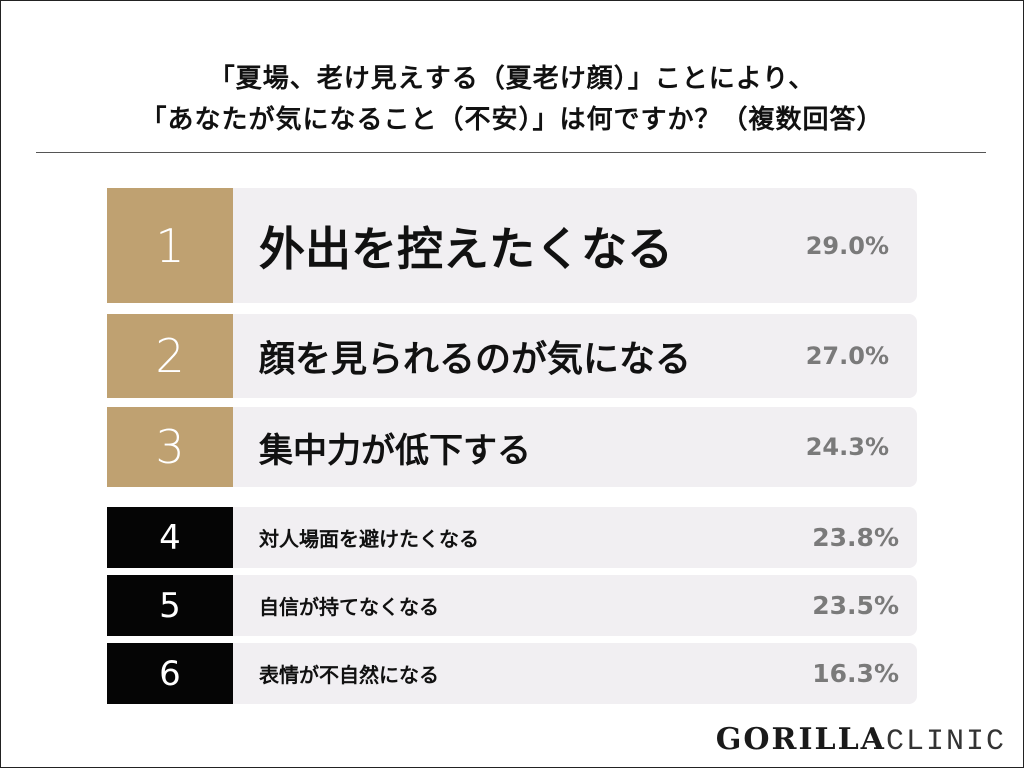  What do you see at coordinates (512, 79) in the screenshot?
I see `chart-title-line1: 「夏場、老け見えする（夏老け顔）」ことにより、` at bounding box center [512, 79].